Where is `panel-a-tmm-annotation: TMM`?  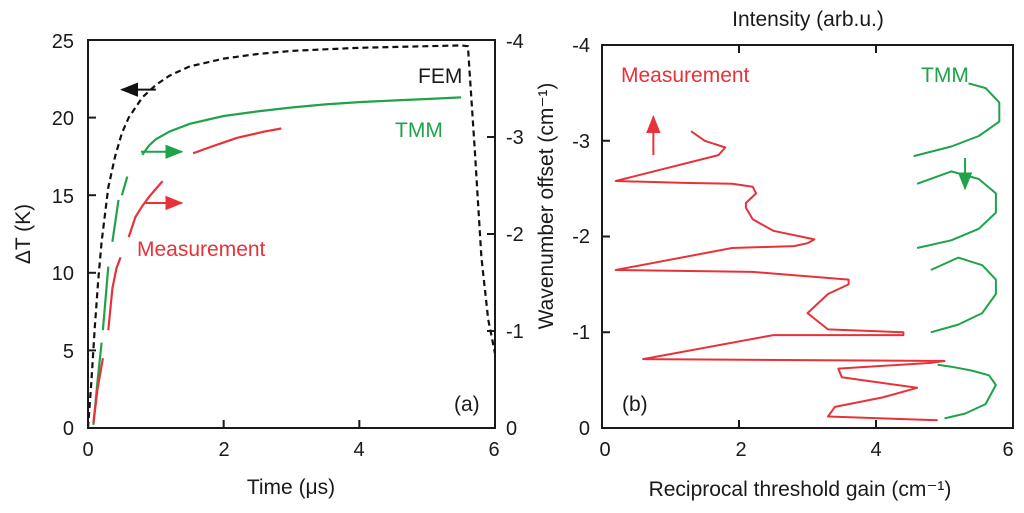 panel-a-tmm-annotation: TMM is located at coordinates (419, 130).